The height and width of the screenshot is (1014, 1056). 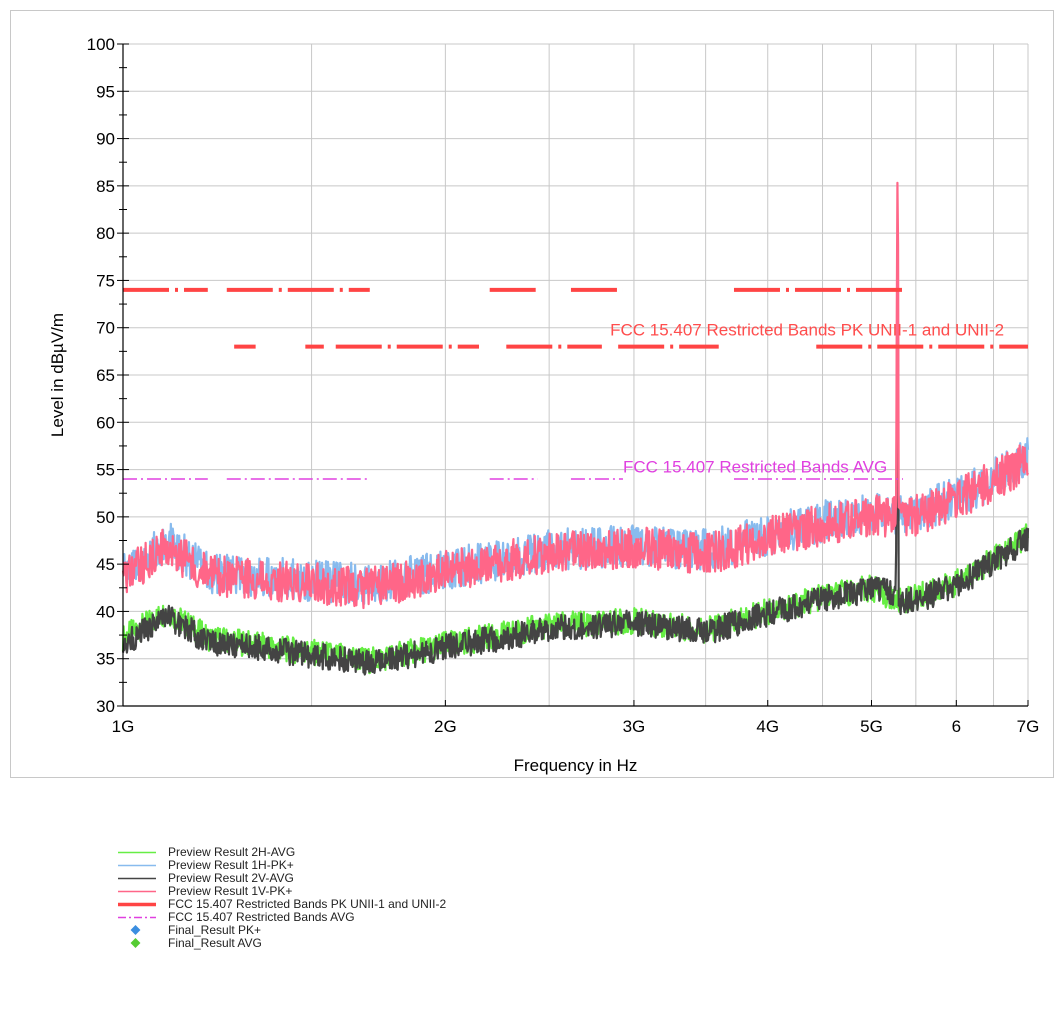 I want to click on y-tick-label: 60, so click(x=105, y=422).